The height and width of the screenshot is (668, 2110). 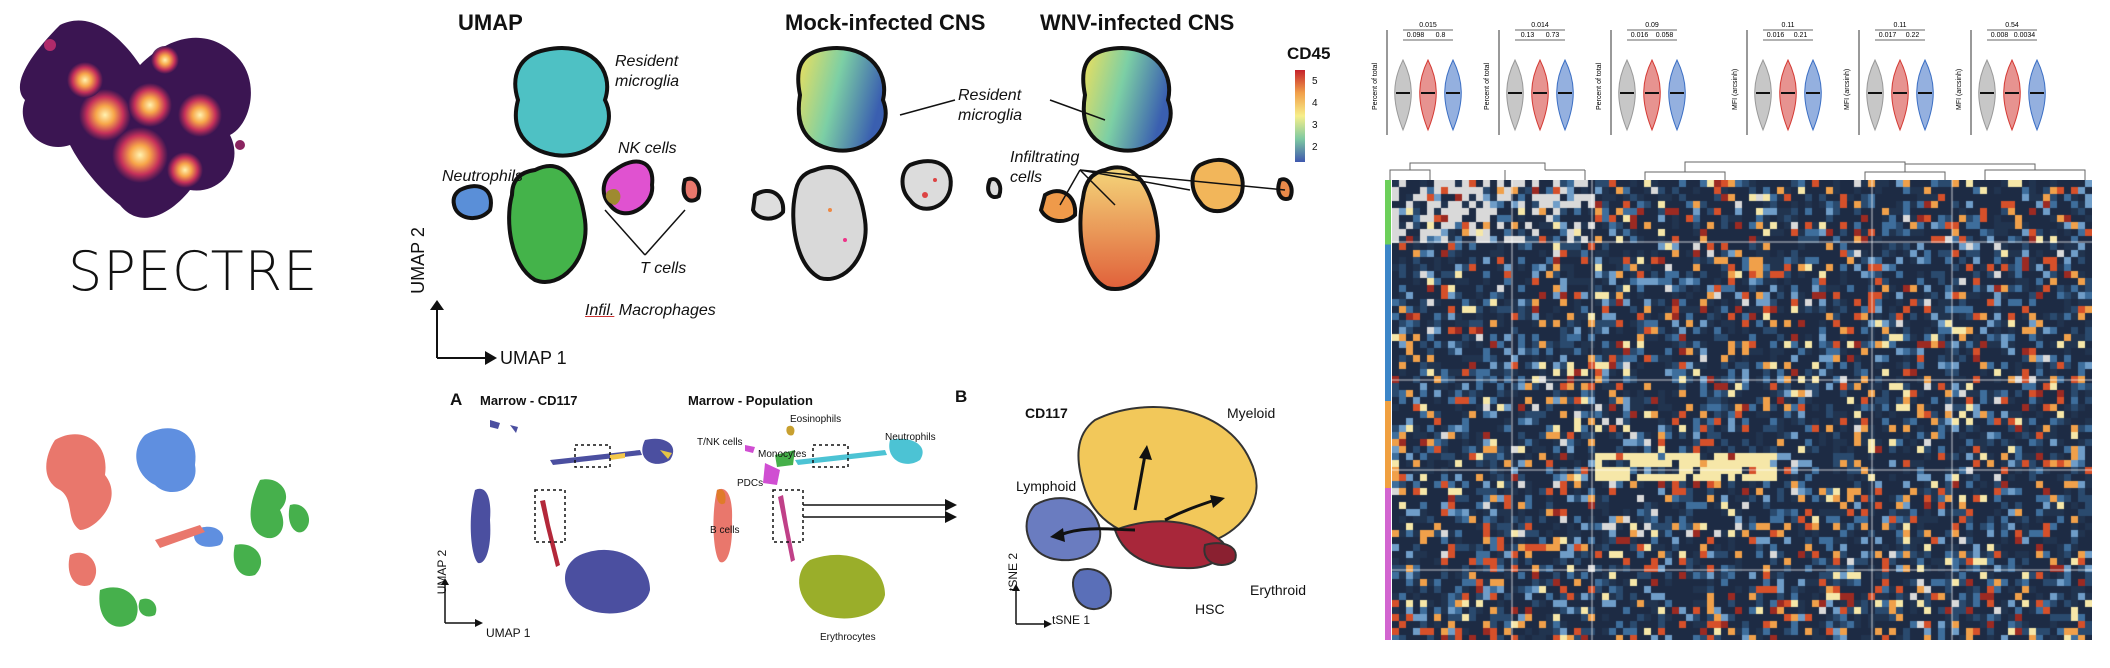 I want to click on violin-panel: Percent of total 0.015 0.098 0.8, so click(x=1417, y=78).